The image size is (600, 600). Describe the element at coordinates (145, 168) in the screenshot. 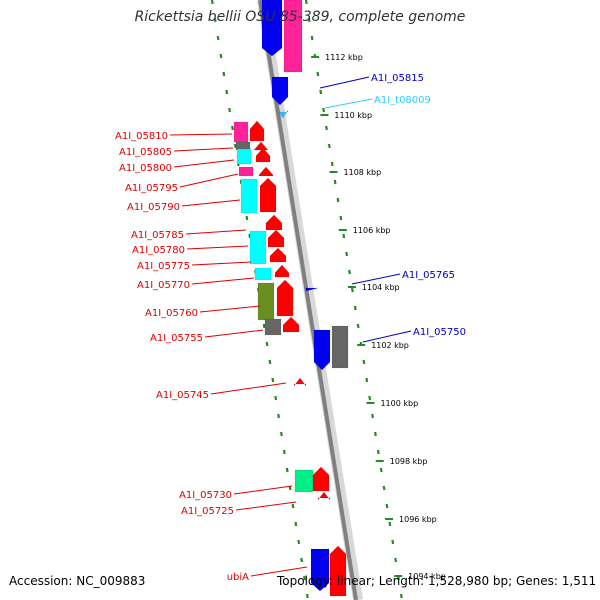

I see `gene-label-left: A1I_05800` at that location.